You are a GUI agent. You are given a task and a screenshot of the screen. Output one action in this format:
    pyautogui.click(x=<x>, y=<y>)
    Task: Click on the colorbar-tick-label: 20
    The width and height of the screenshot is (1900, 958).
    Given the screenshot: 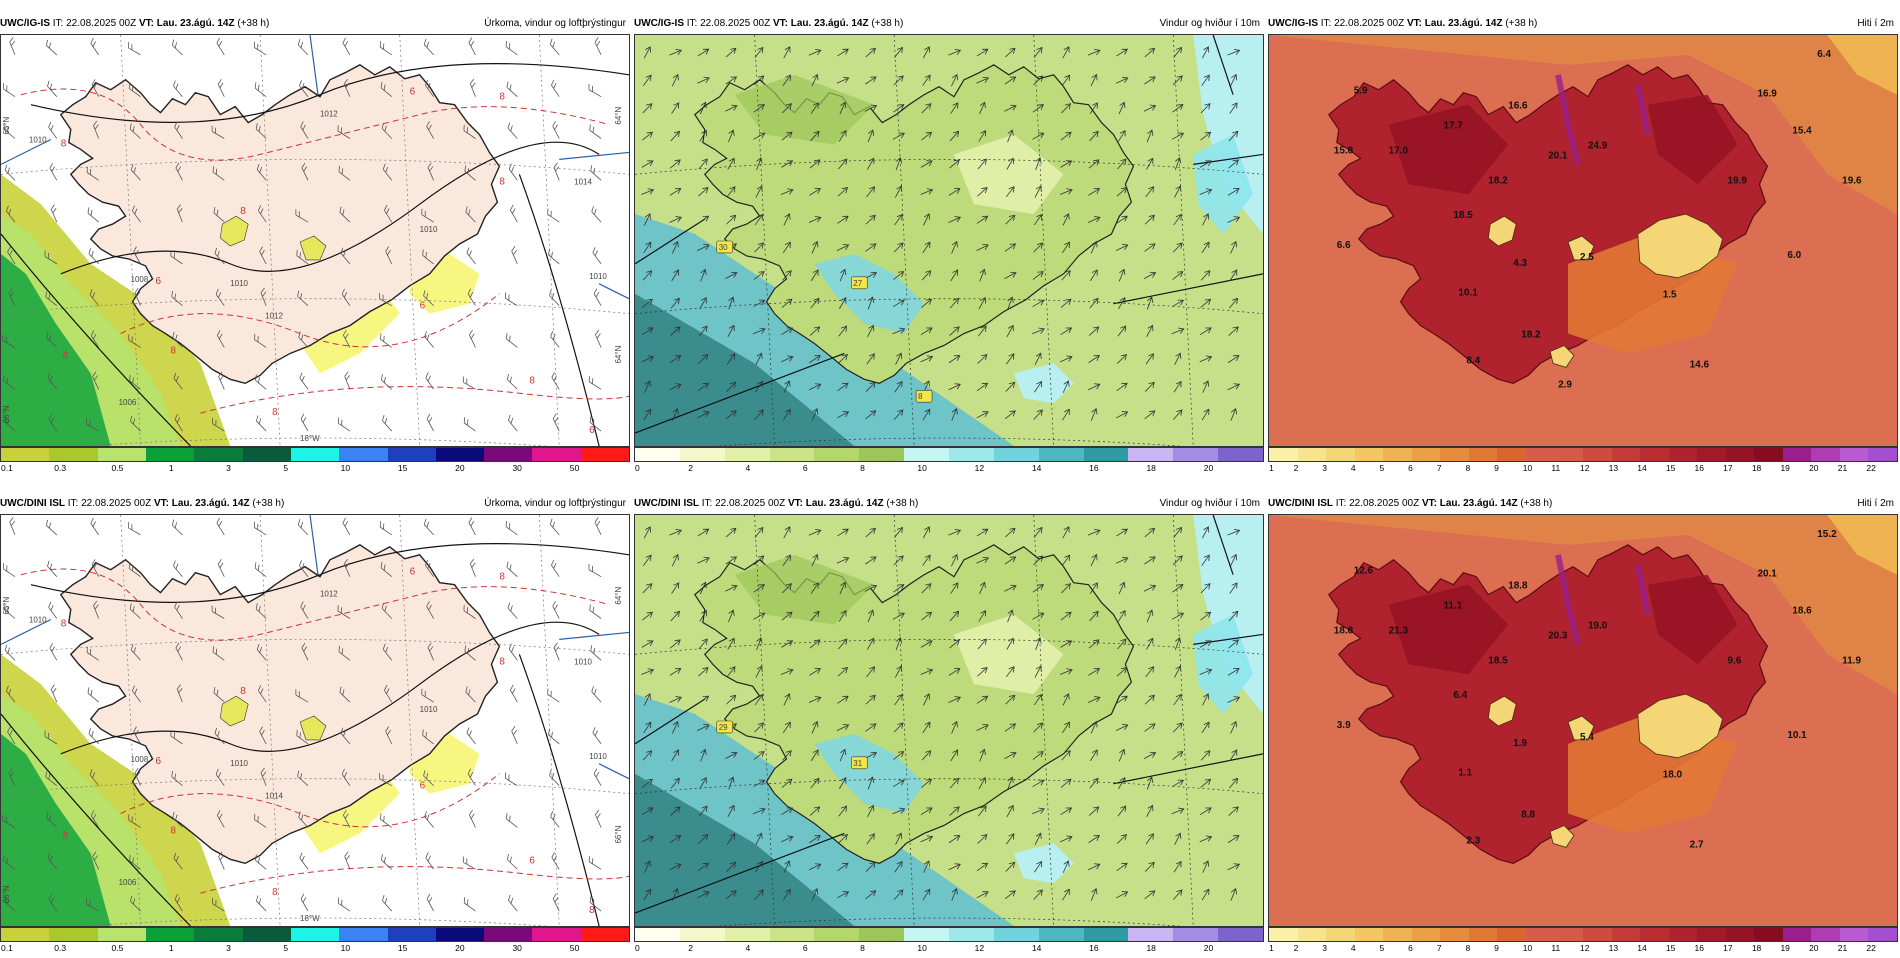 What is the action you would take?
    pyautogui.click(x=1208, y=948)
    